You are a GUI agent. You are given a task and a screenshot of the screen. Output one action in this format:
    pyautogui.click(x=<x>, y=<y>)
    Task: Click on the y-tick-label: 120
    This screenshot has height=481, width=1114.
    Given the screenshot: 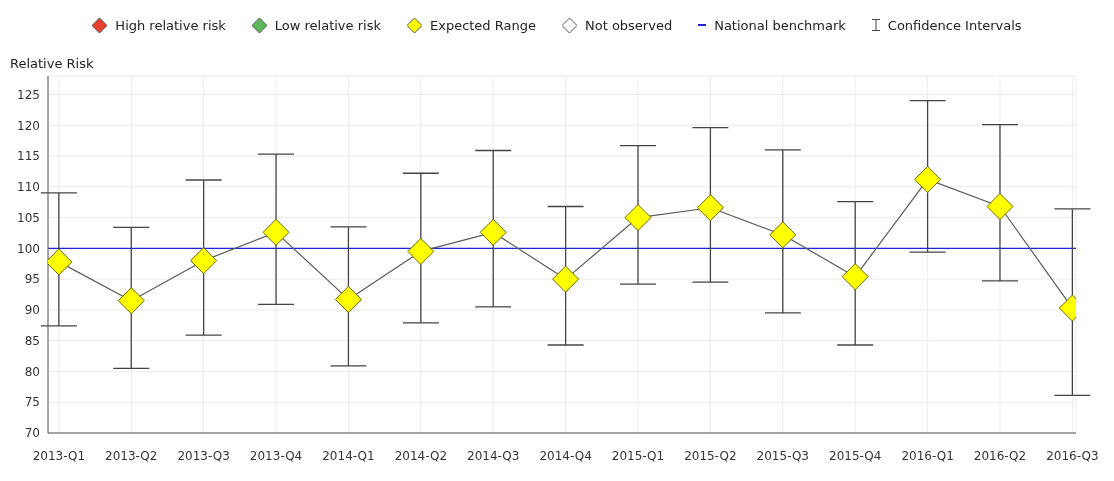 What is the action you would take?
    pyautogui.click(x=28, y=125)
    